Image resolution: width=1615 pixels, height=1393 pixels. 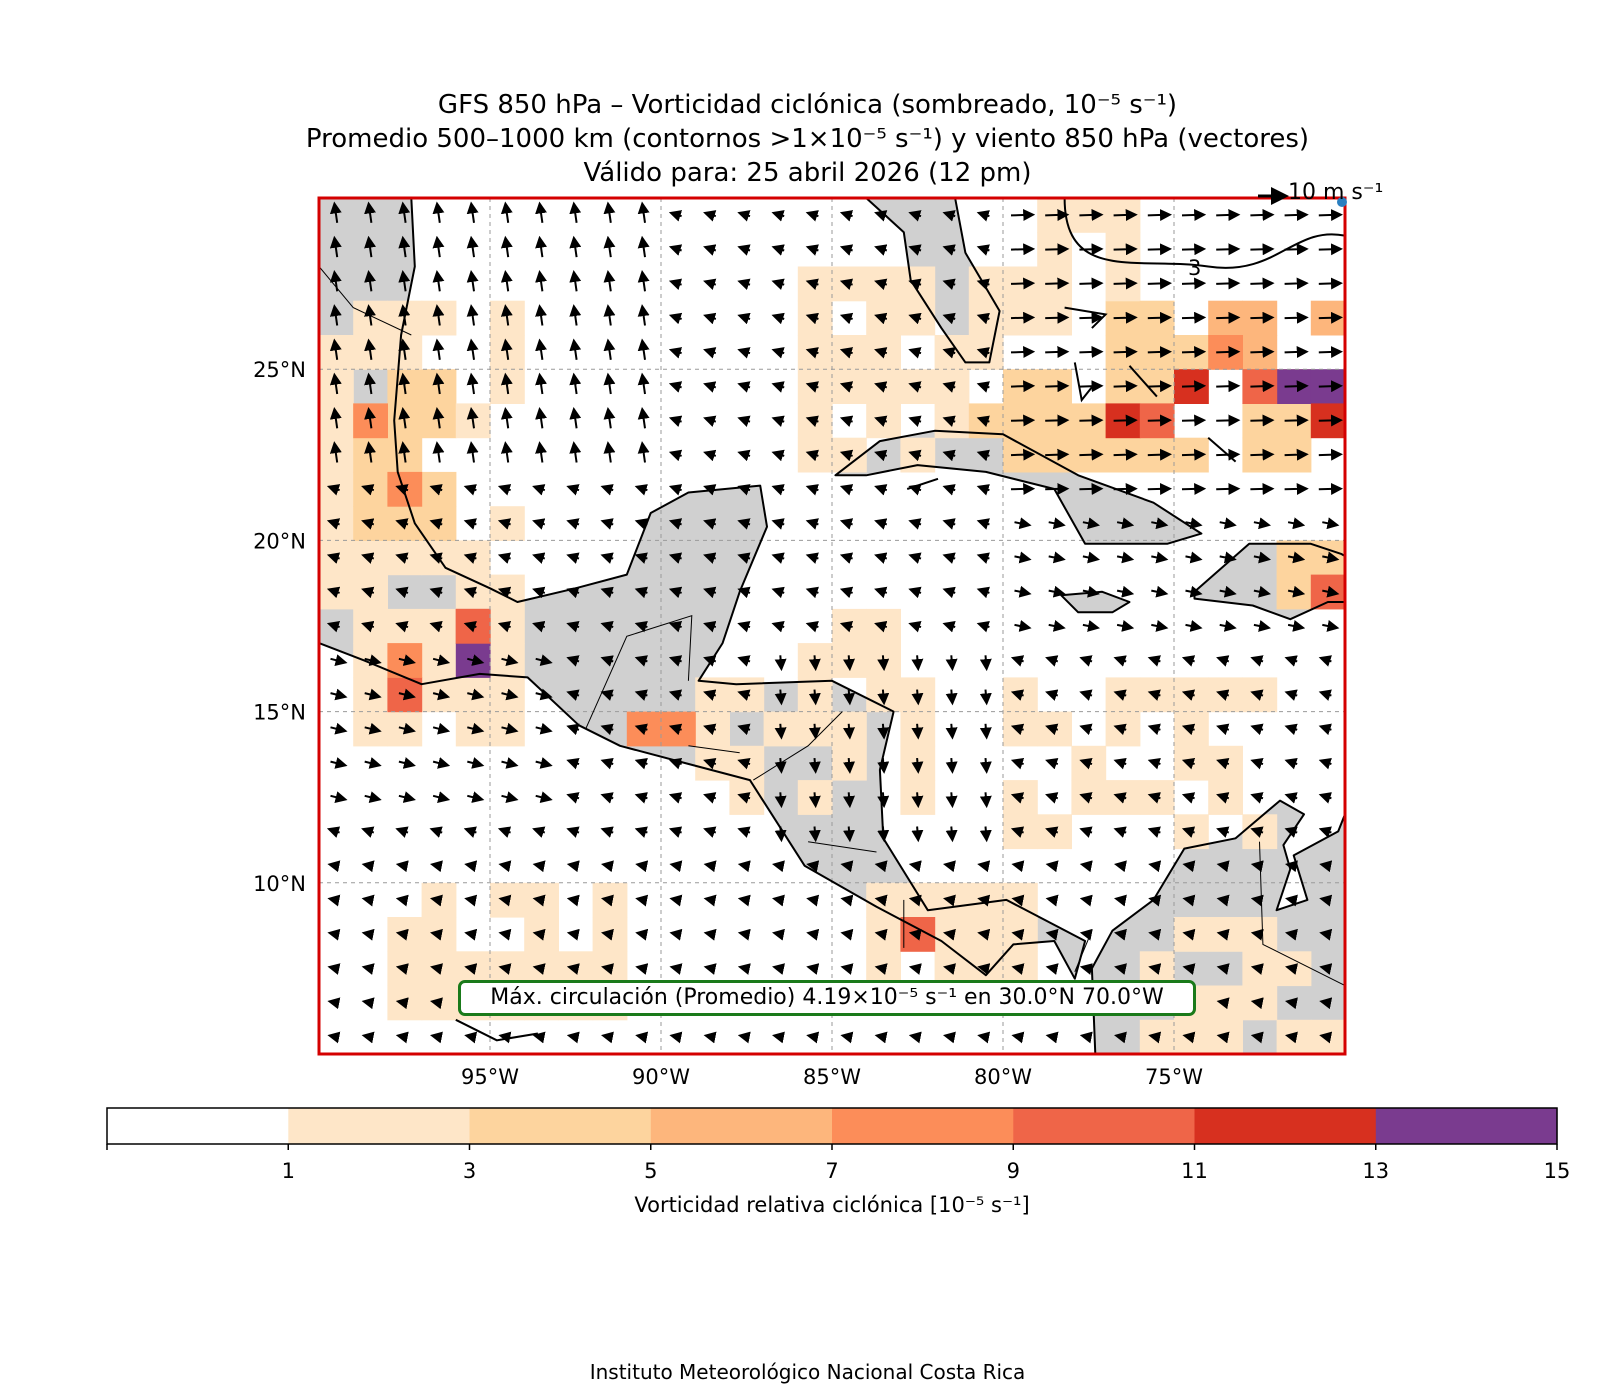 I want to click on colorbar-segment, so click(x=560, y=1126).